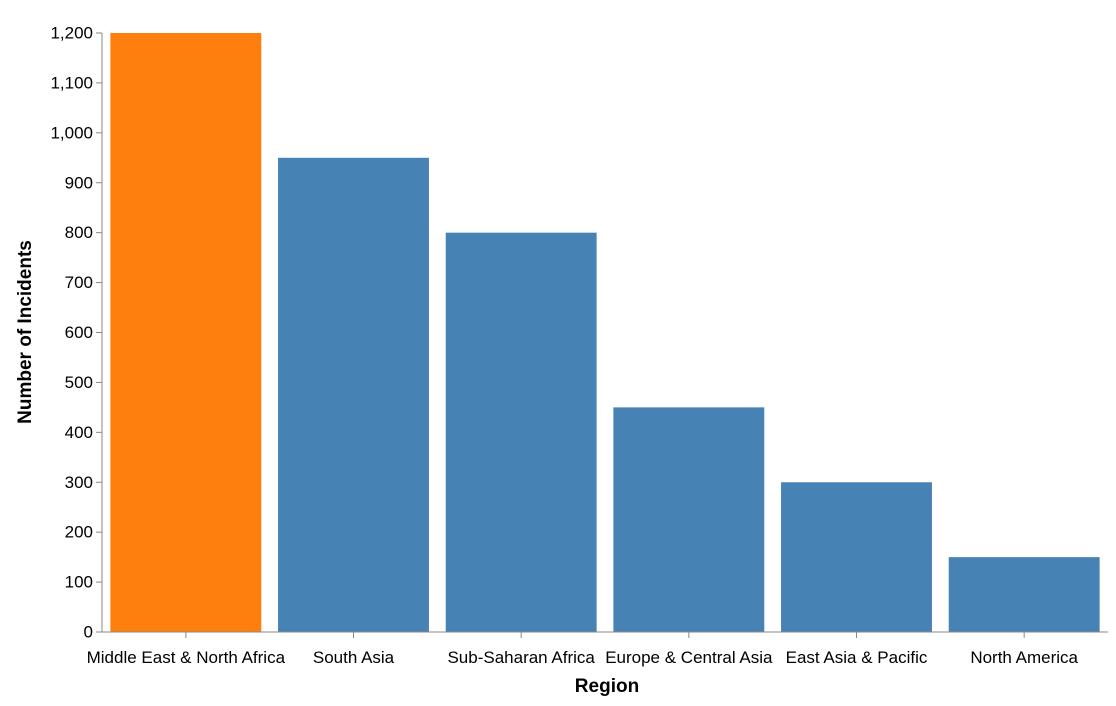 Image resolution: width=1116 pixels, height=706 pixels. I want to click on y-tick-label: 1,200, so click(71, 33).